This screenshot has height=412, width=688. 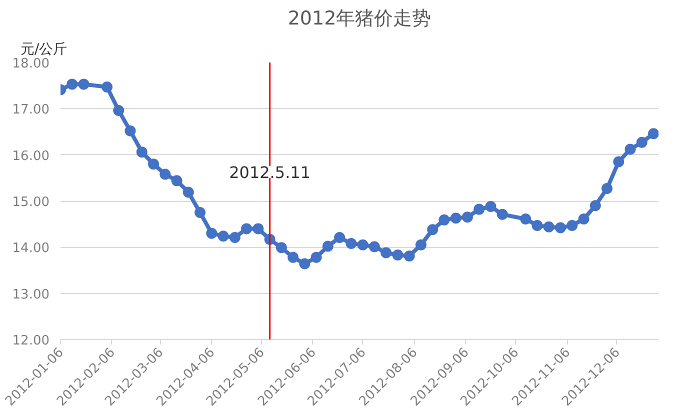 What do you see at coordinates (31, 294) in the screenshot?
I see `y-tick-label: 13.00` at bounding box center [31, 294].